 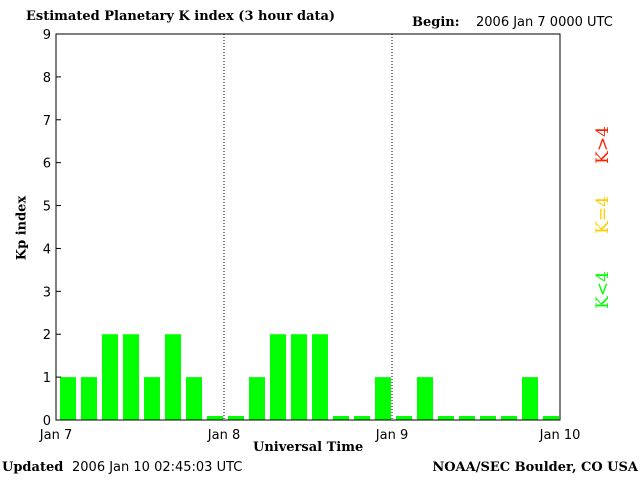 I want to click on x-tick-label: Jan 8, so click(x=223, y=435).